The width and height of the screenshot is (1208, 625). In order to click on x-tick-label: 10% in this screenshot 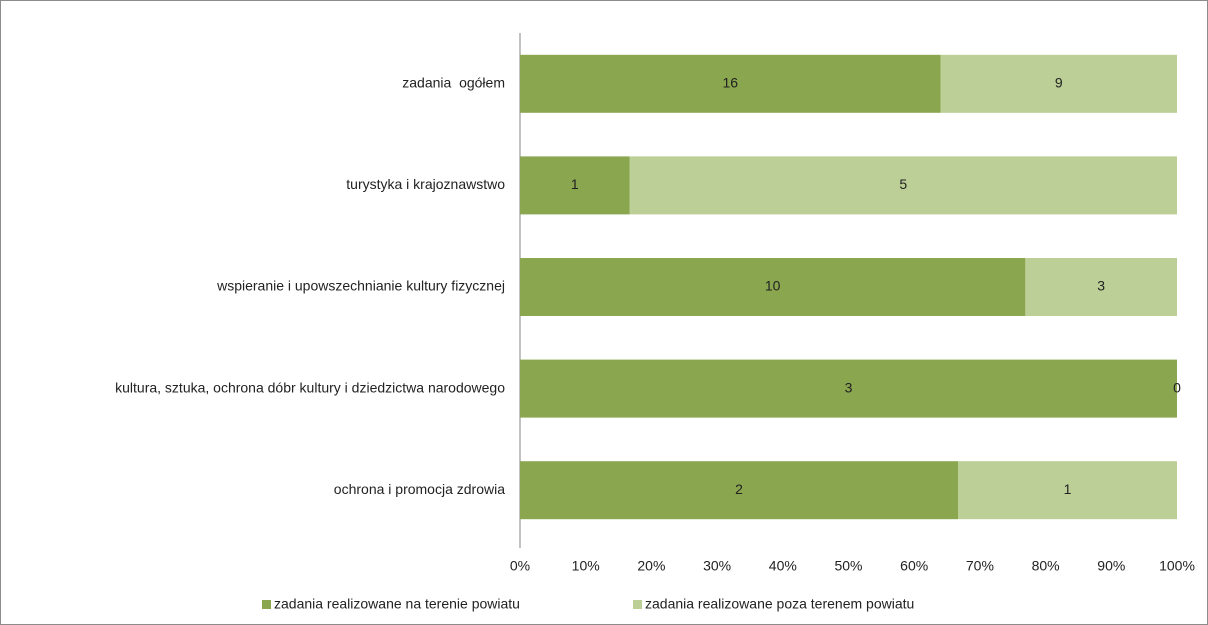, I will do `click(586, 566)`.